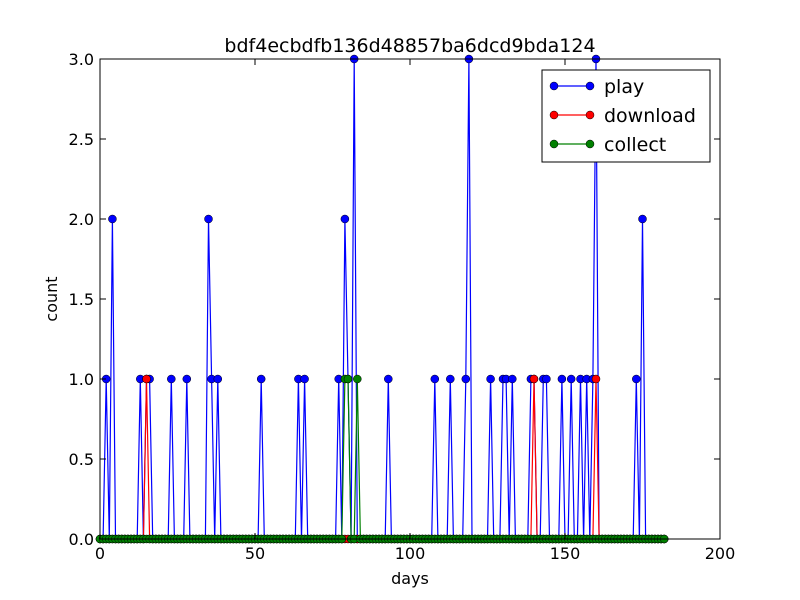  What do you see at coordinates (565, 553) in the screenshot?
I see `x-tick-label: 150` at bounding box center [565, 553].